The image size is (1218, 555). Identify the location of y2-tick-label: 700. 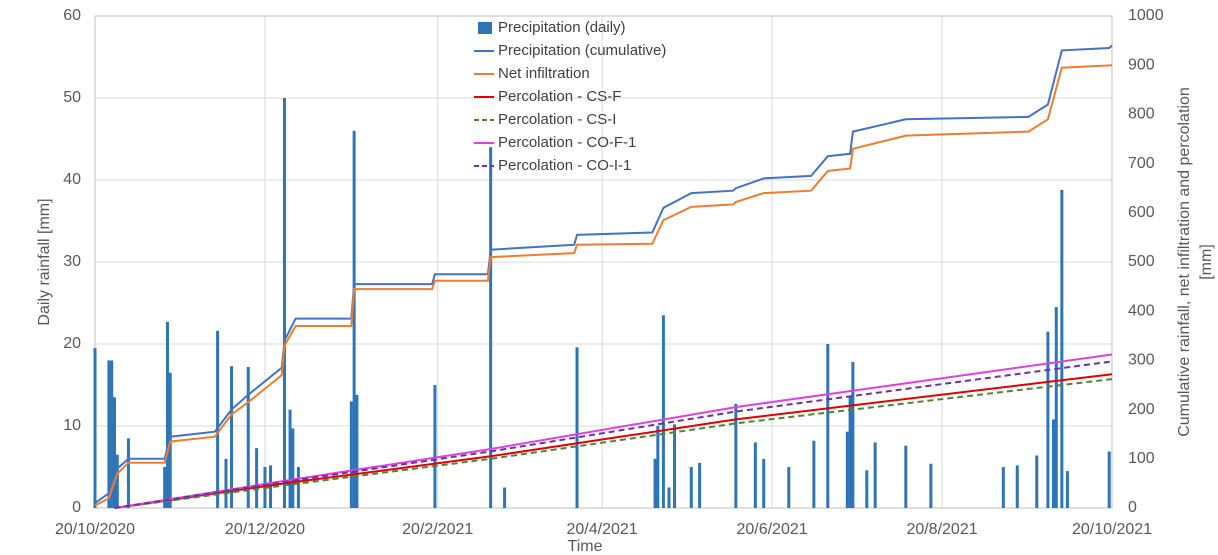
(1141, 163).